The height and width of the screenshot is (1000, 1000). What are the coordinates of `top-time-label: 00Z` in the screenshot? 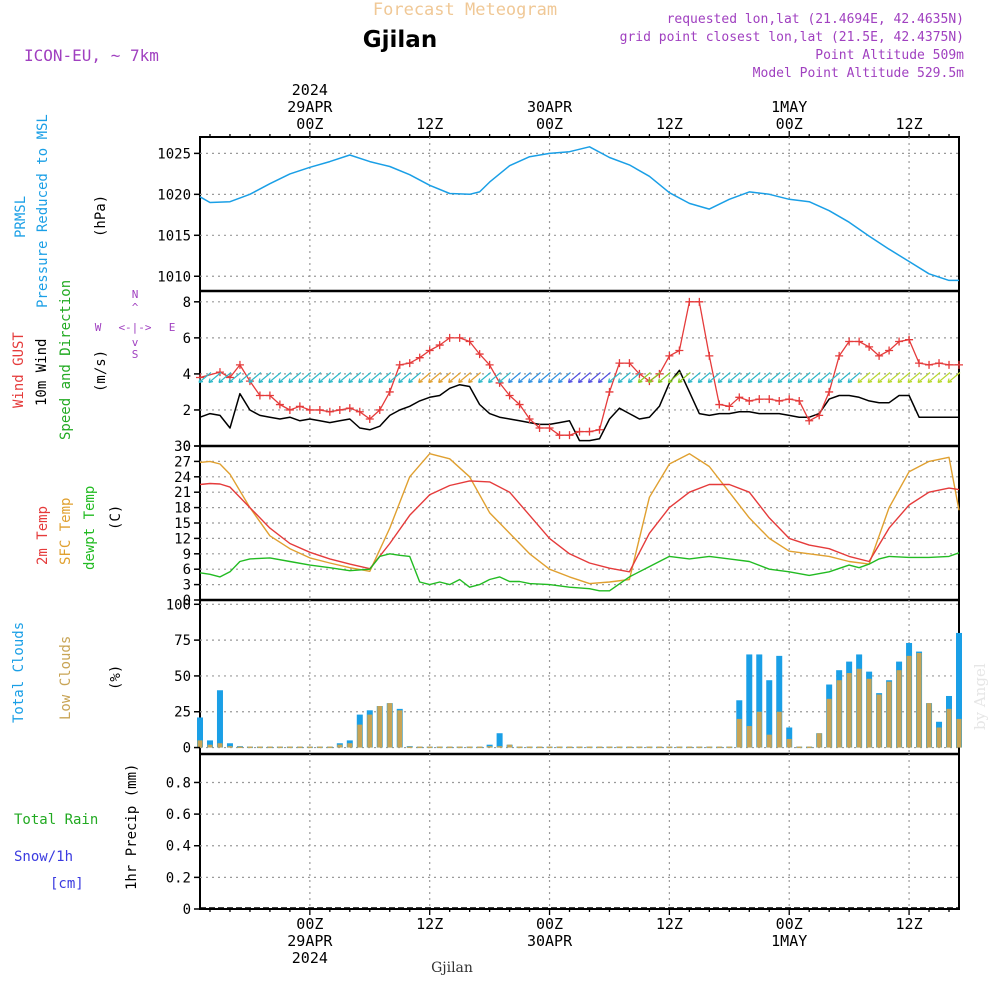 It's located at (549, 124).